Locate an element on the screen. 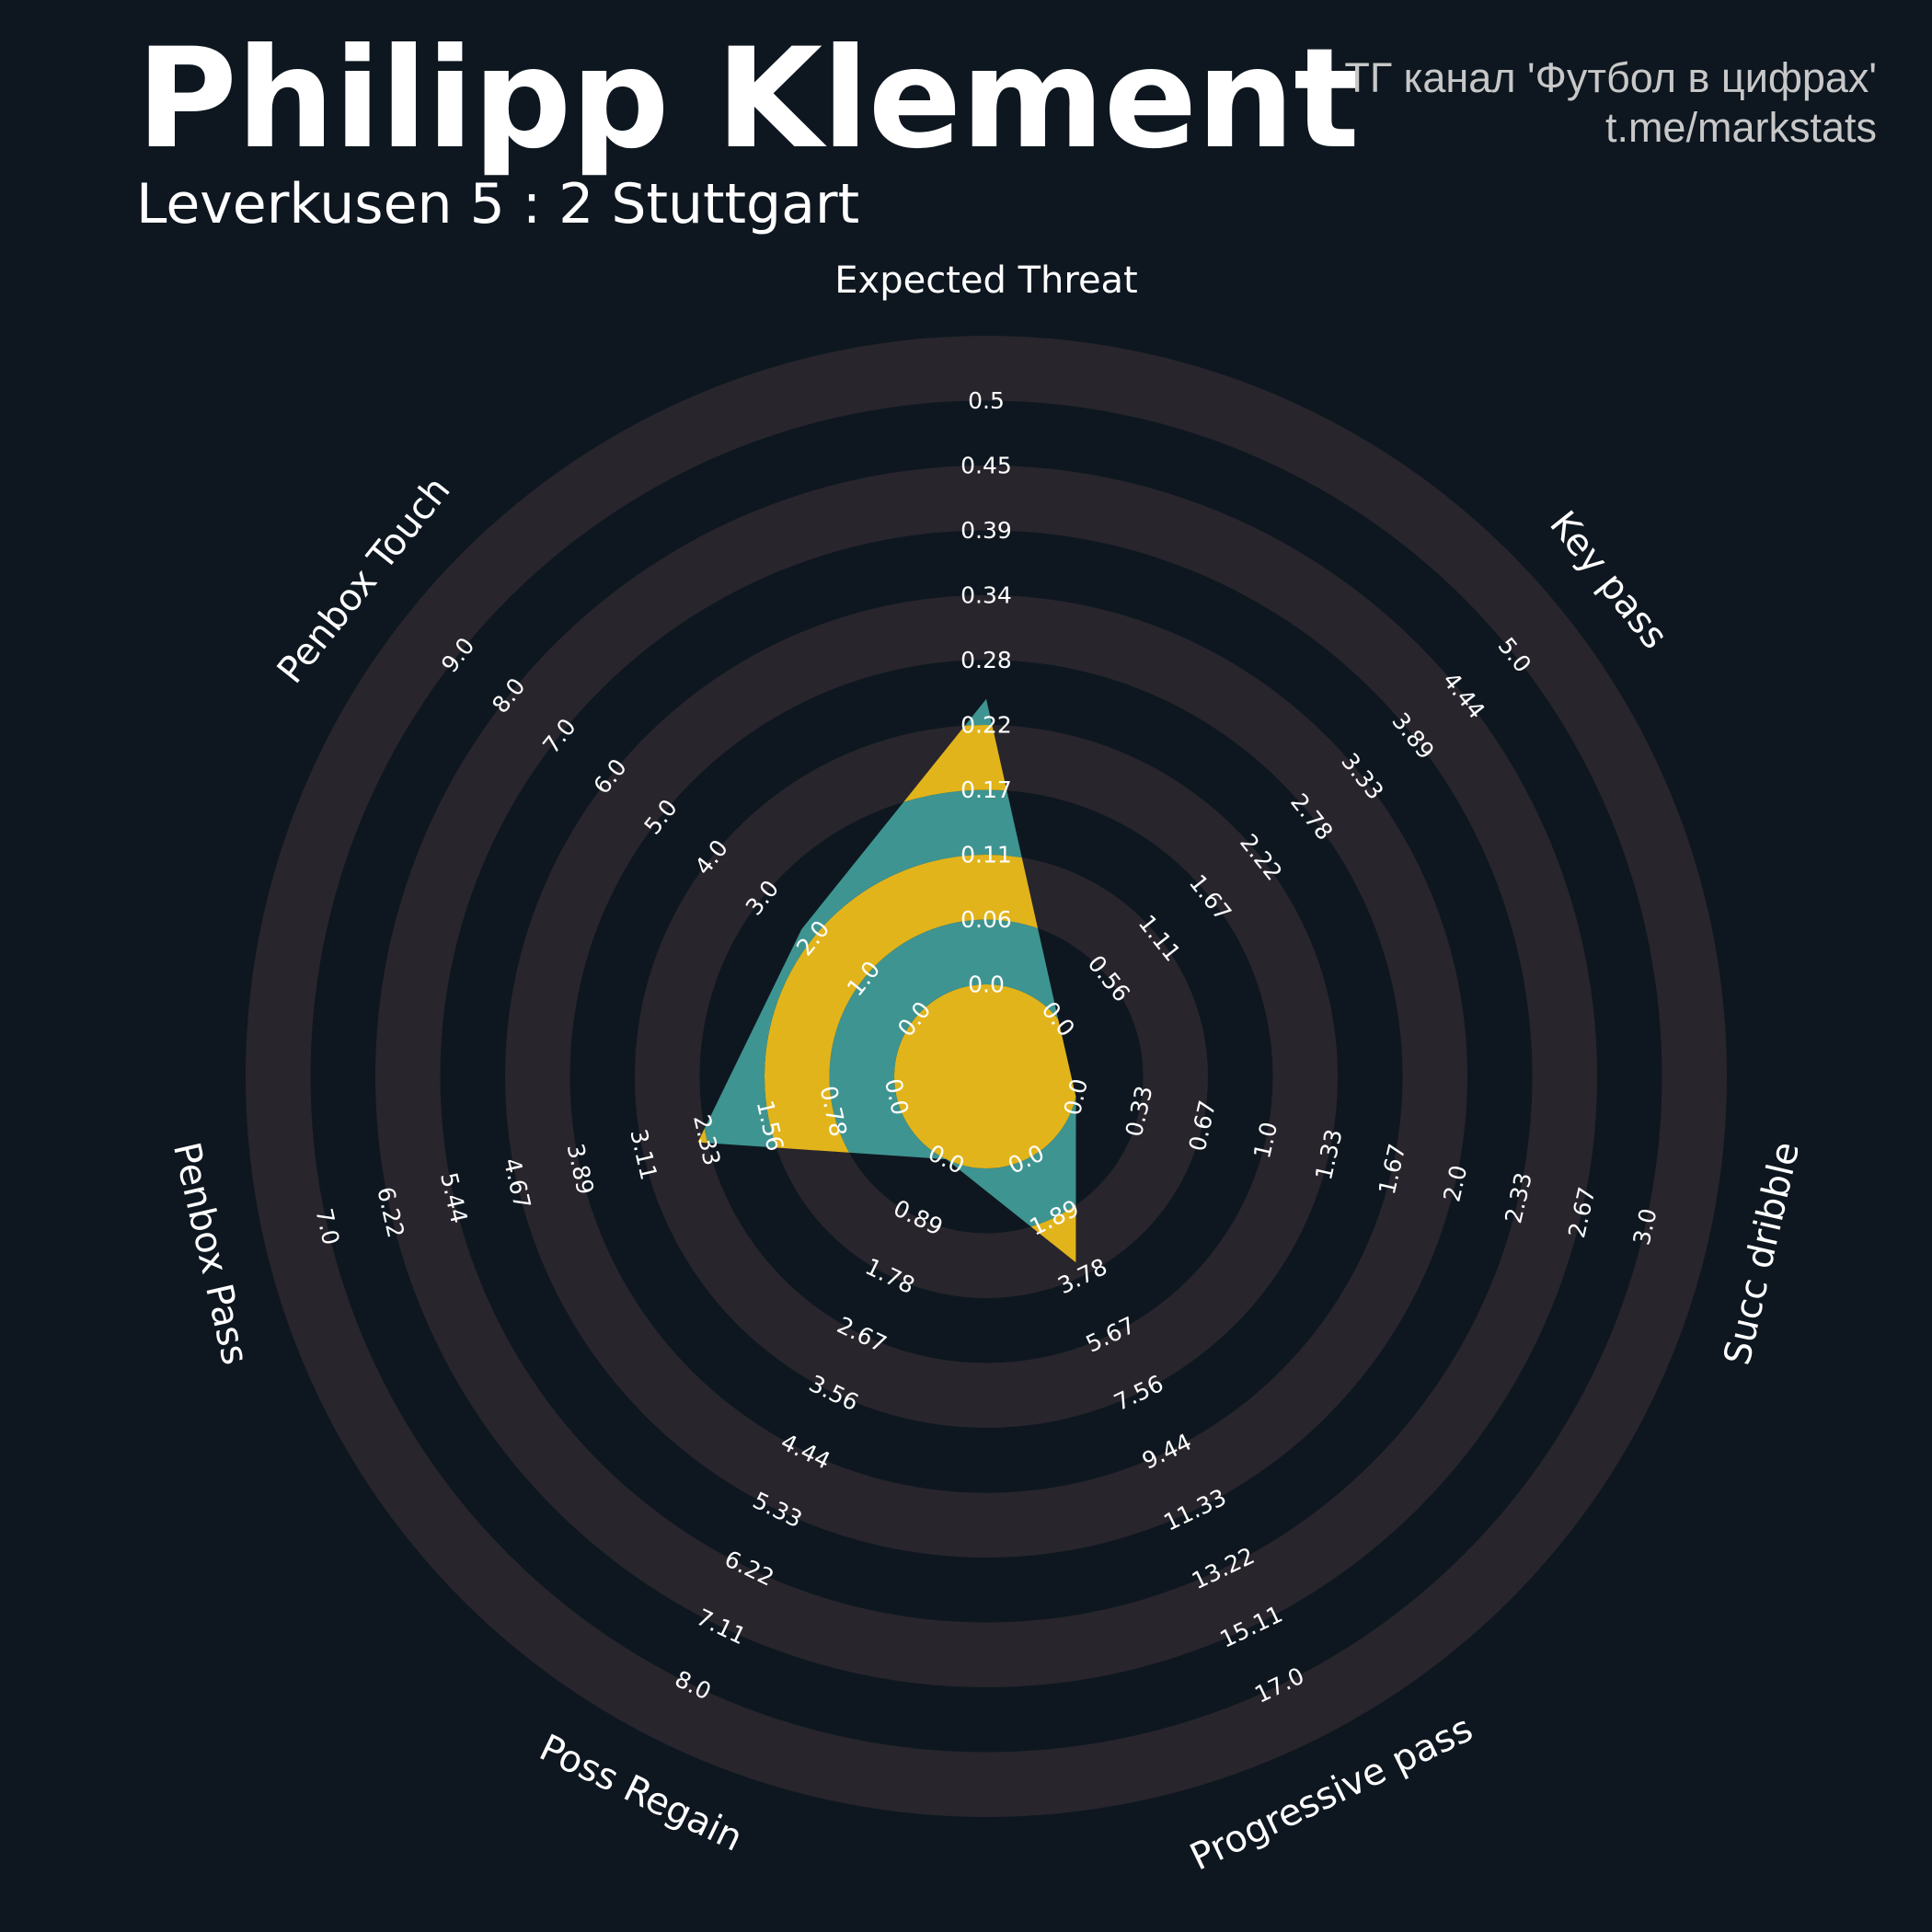 This screenshot has height=1932, width=1932. tick-label: 0.11 is located at coordinates (986, 855).